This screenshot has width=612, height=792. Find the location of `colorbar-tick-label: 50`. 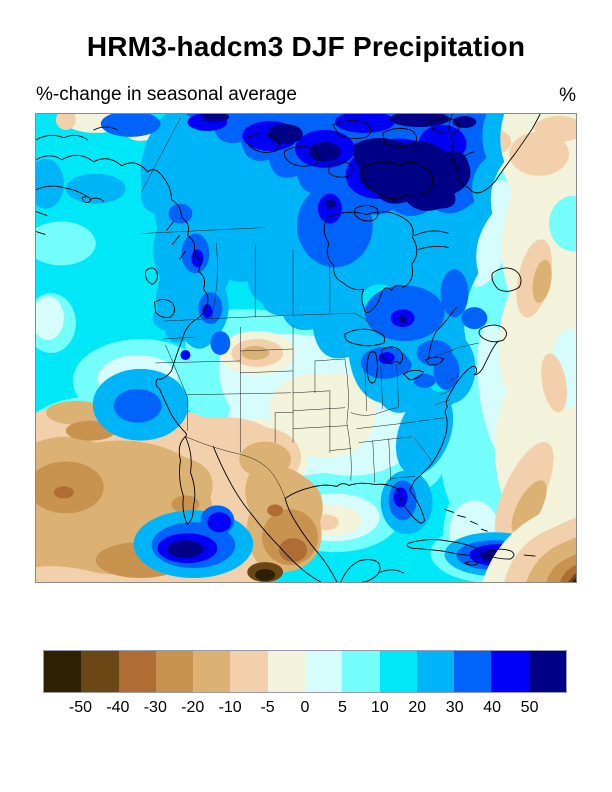

colorbar-tick-label: 50 is located at coordinates (529, 707).